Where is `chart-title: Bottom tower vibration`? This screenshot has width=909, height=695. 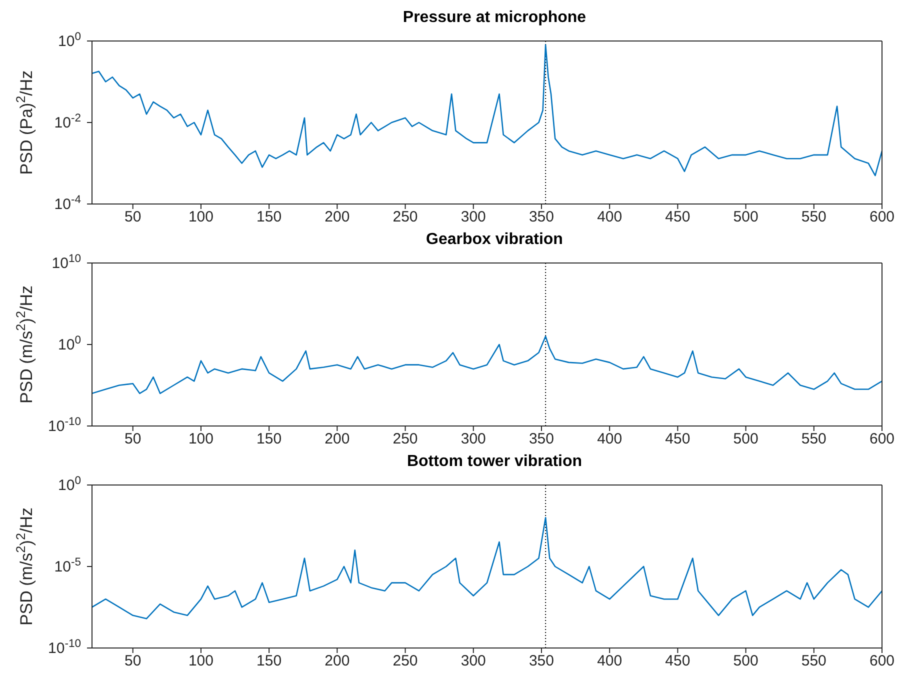
chart-title: Bottom tower vibration is located at coordinates (495, 462).